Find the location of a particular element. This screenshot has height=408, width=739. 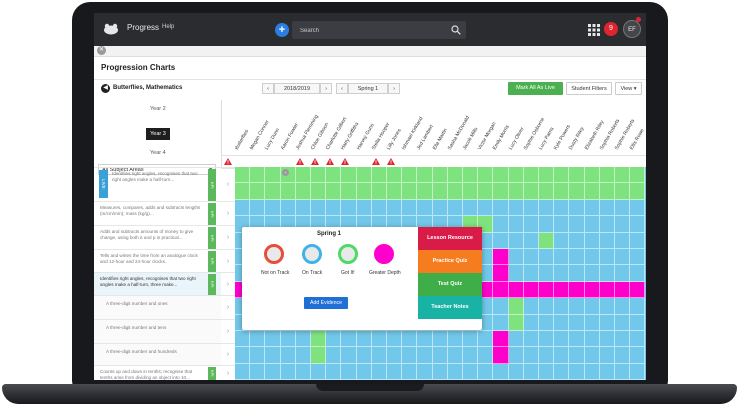

term-select: Spring 1 is located at coordinates (368, 88).